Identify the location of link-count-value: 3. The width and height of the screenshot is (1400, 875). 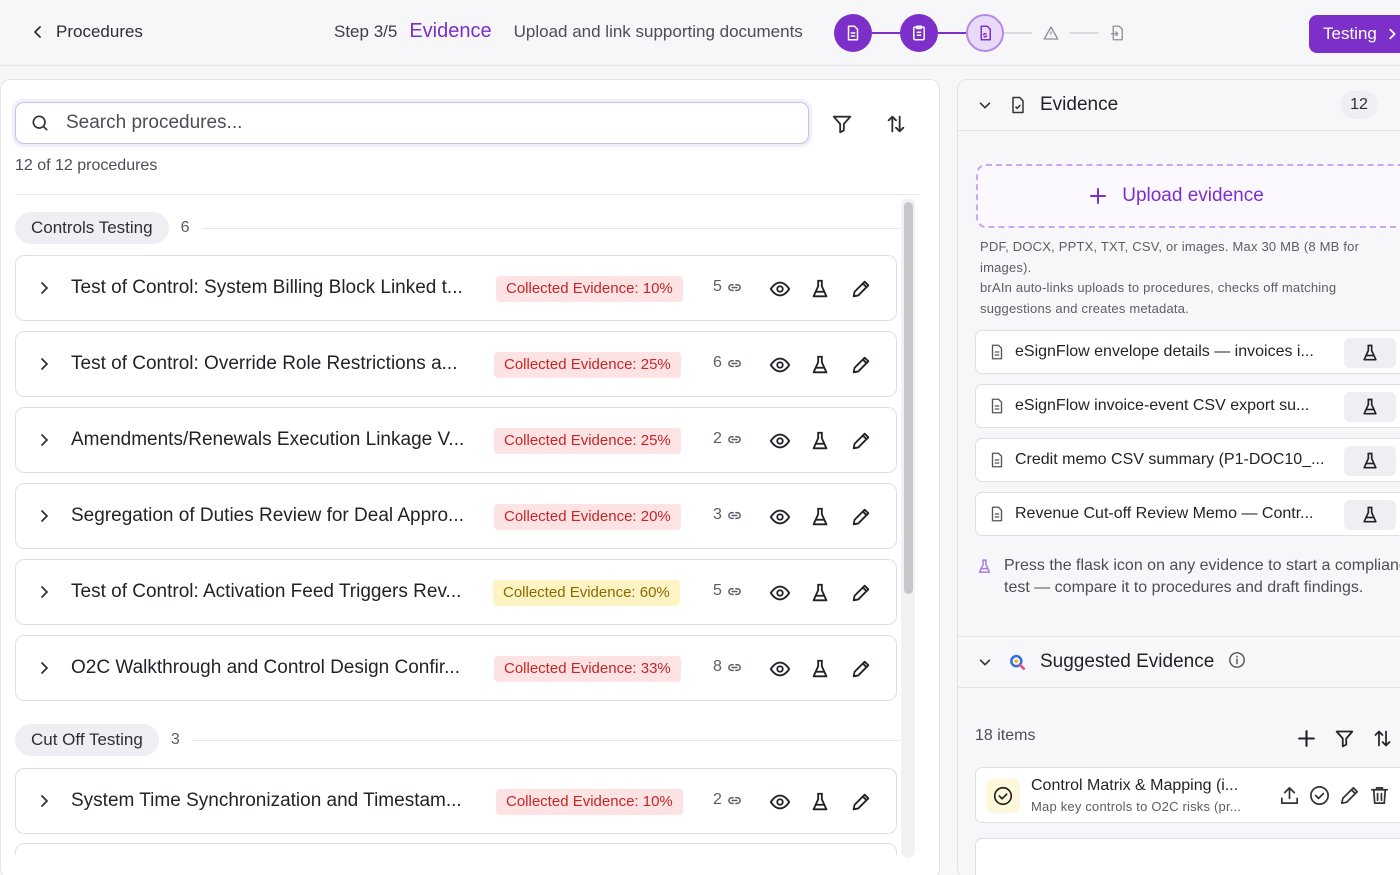
(717, 514).